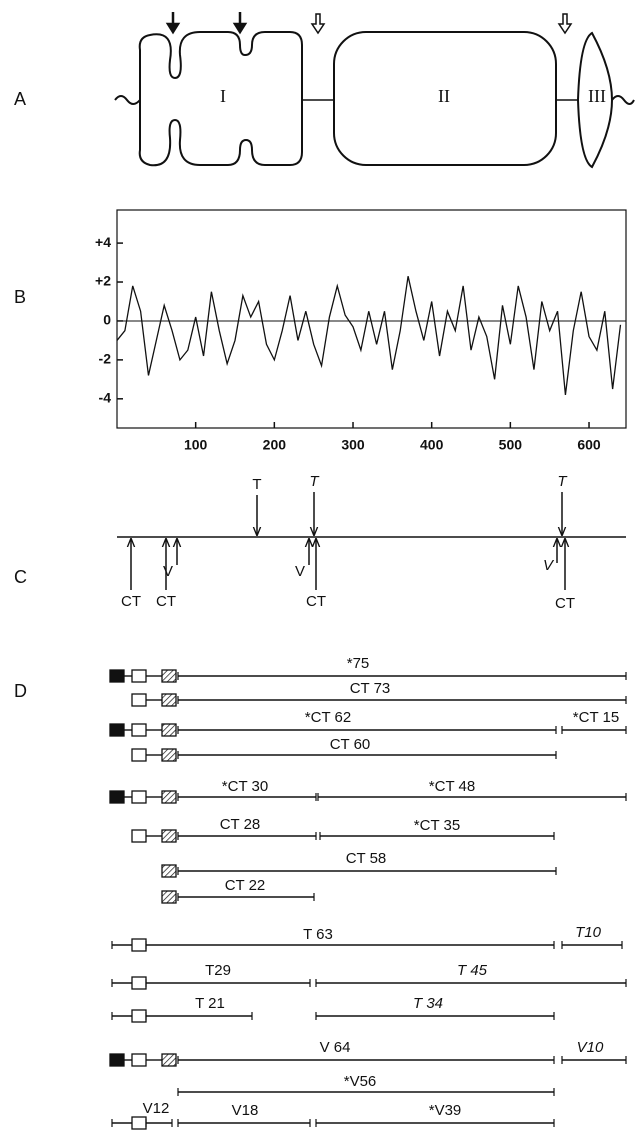  Describe the element at coordinates (428, 1003) in the screenshot. I see `fragment-label: T 34` at that location.